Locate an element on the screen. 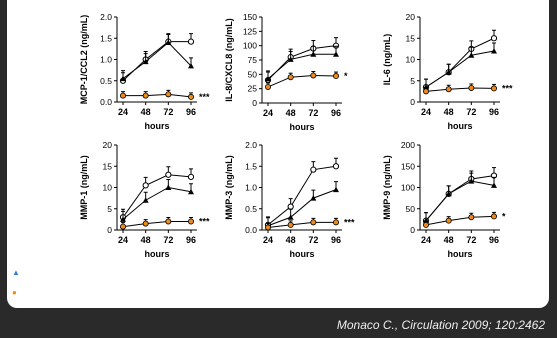 The height and width of the screenshot is (338, 557). chart-4: 0 5 10 15 20 24 48 72 96 hours MMP-1 (ng/mL) *** is located at coordinates (144, 199).